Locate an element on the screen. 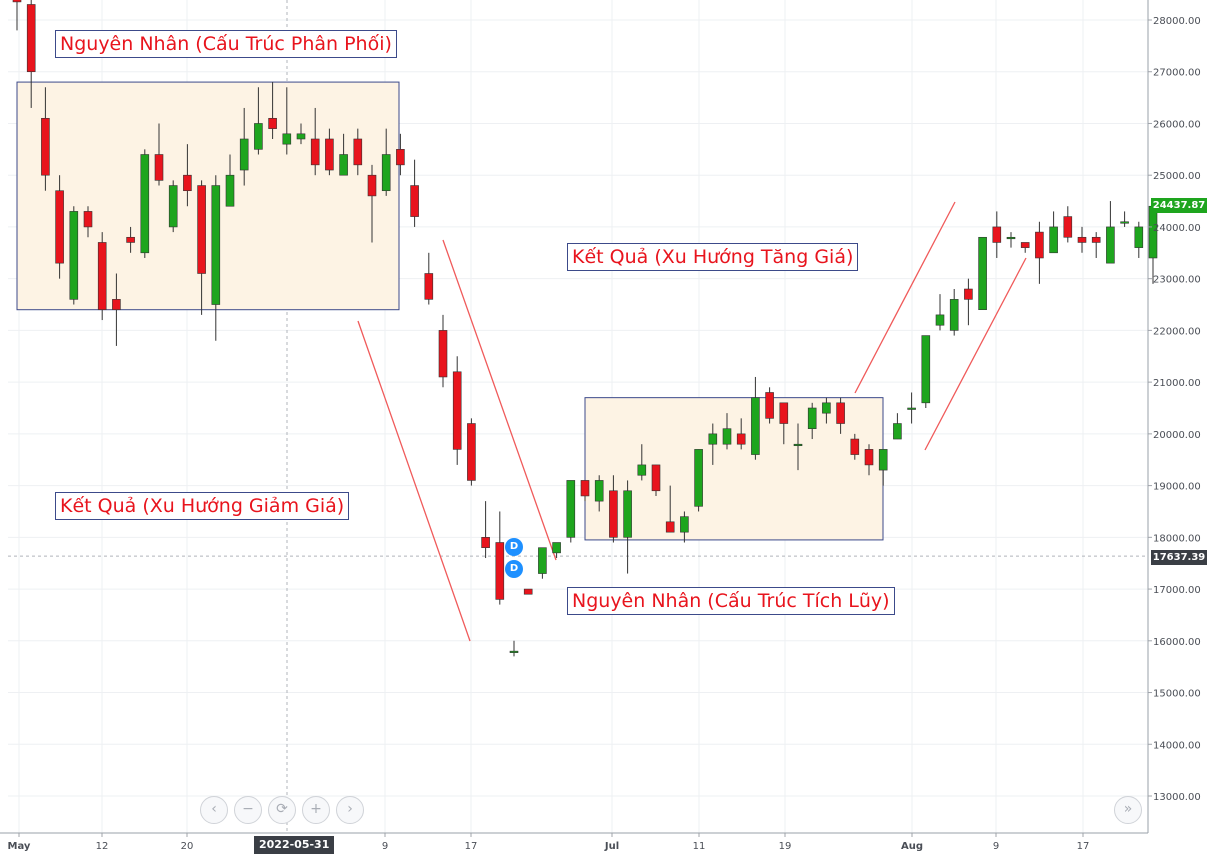 This screenshot has height=860, width=1211. scroll-left-button: ‹ is located at coordinates (214, 810).